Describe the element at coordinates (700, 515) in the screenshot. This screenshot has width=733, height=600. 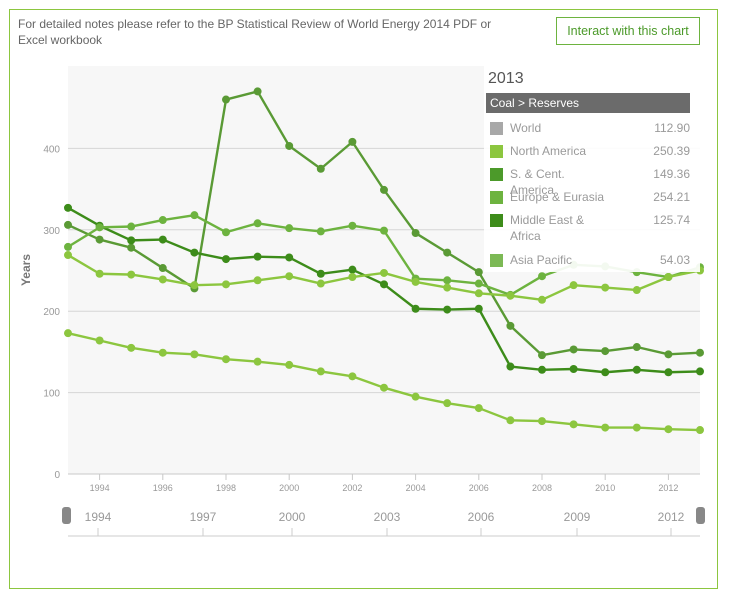
I see `navigator-handle-right` at that location.